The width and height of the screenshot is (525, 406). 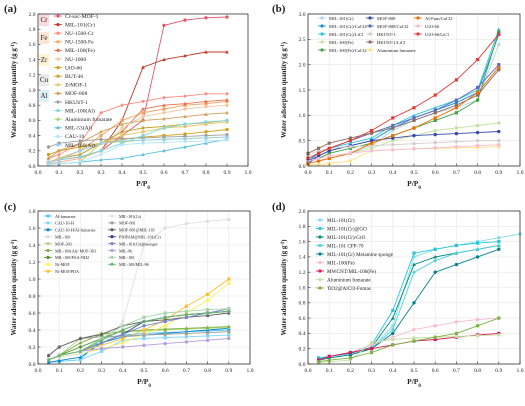 What do you see at coordinates (67, 271) in the screenshot?
I see `legend-label: Ni-MOF/PDA` at bounding box center [67, 271].